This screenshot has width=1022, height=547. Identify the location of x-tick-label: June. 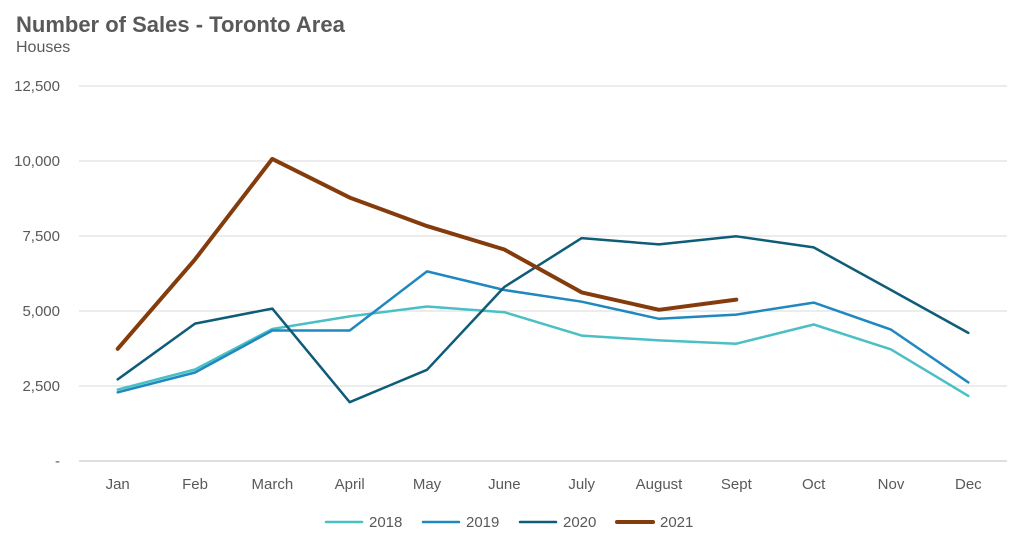
(504, 484).